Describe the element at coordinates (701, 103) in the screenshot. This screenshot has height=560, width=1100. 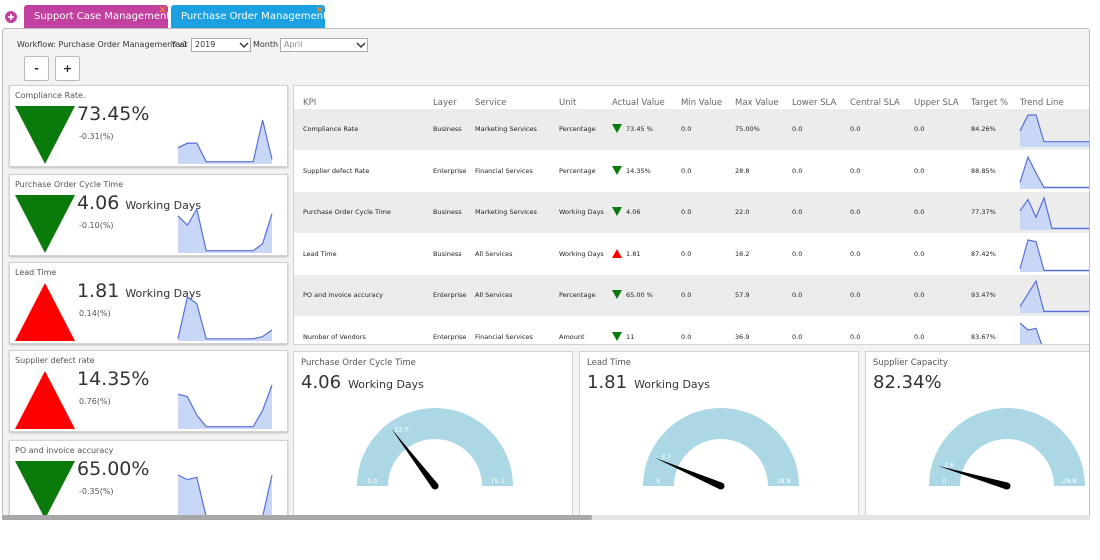
I see `column-header: Min Value` at that location.